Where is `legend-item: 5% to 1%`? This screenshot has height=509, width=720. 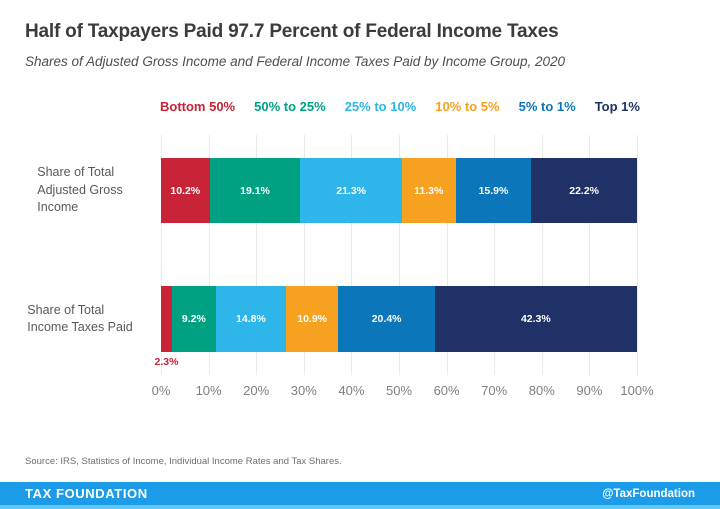
legend-item: 5% to 1% is located at coordinates (547, 106).